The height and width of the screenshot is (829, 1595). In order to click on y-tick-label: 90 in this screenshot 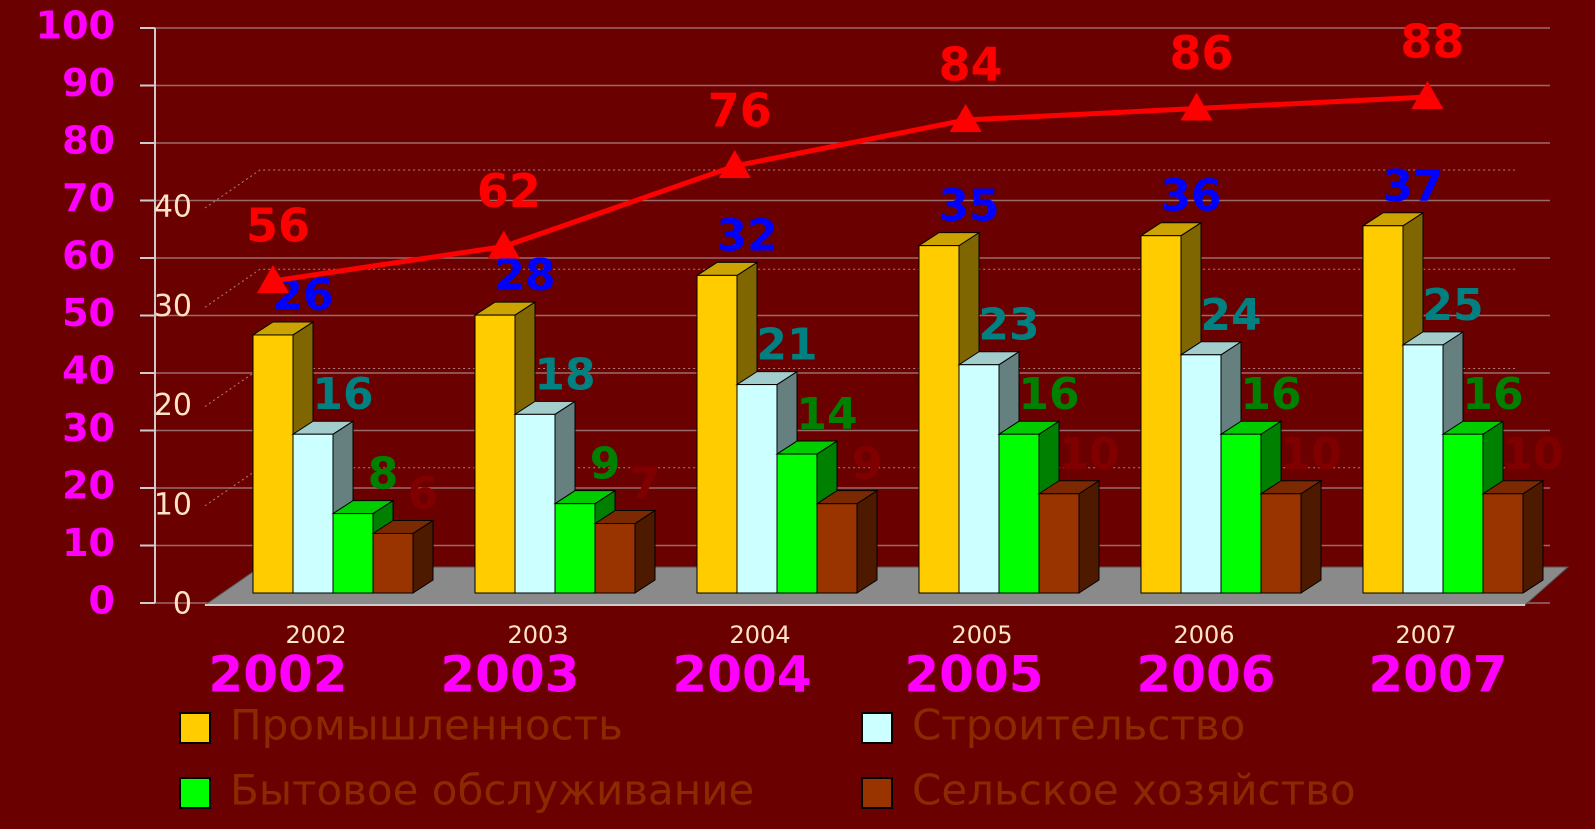, I will do `click(88, 83)`.